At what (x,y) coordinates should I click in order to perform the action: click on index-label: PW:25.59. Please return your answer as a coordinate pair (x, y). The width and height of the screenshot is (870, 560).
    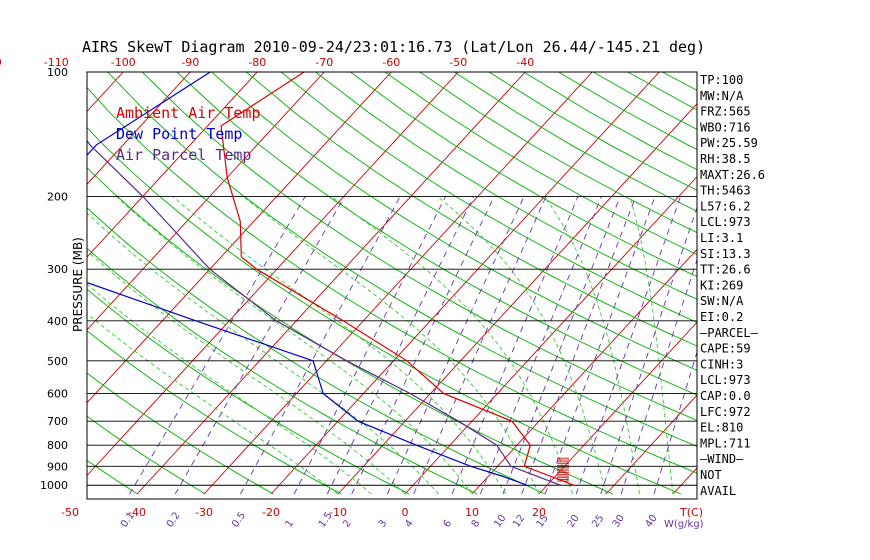
    Looking at the image, I should click on (729, 143).